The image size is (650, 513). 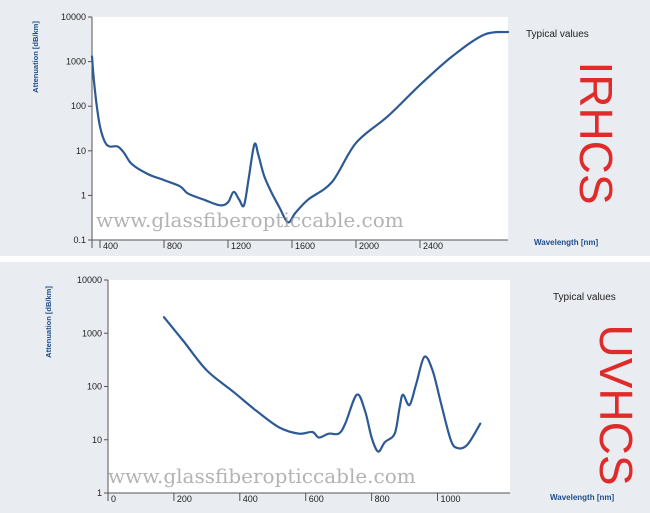 I want to click on x-tick-label: 2000, so click(x=369, y=246).